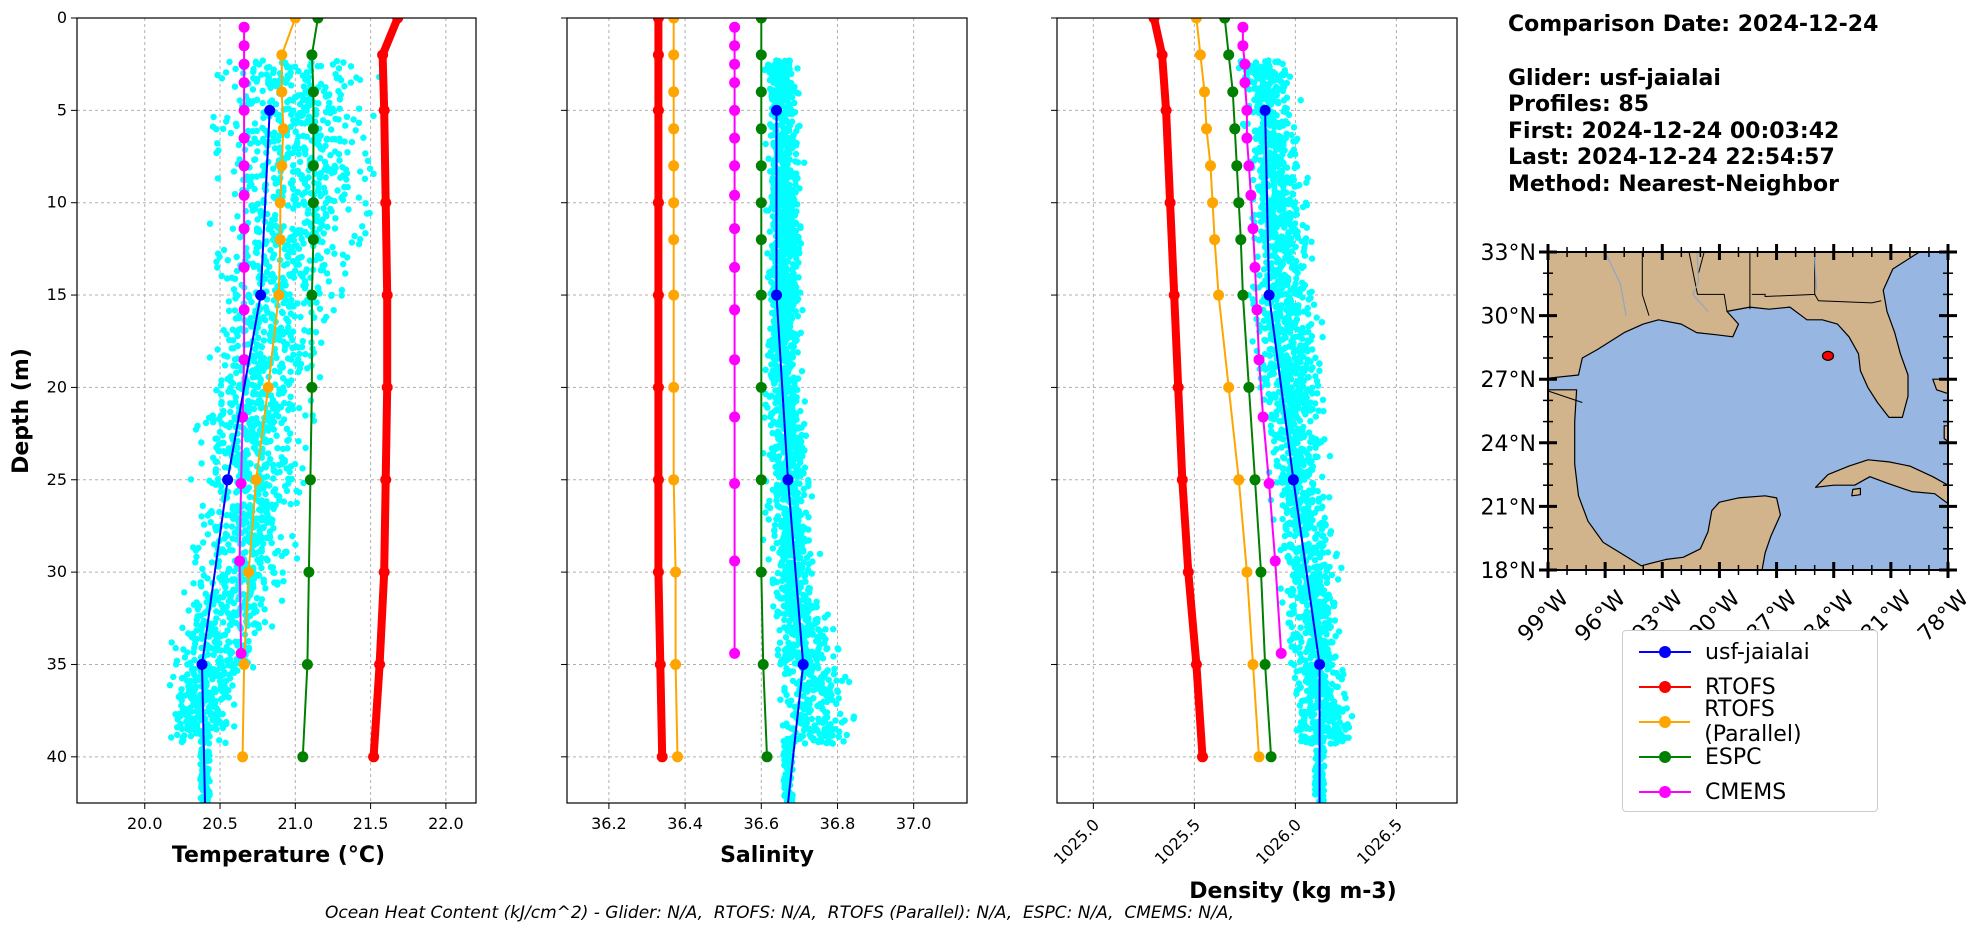 The image size is (1987, 938). I want to click on rtofs-marker, so click(660, 664).